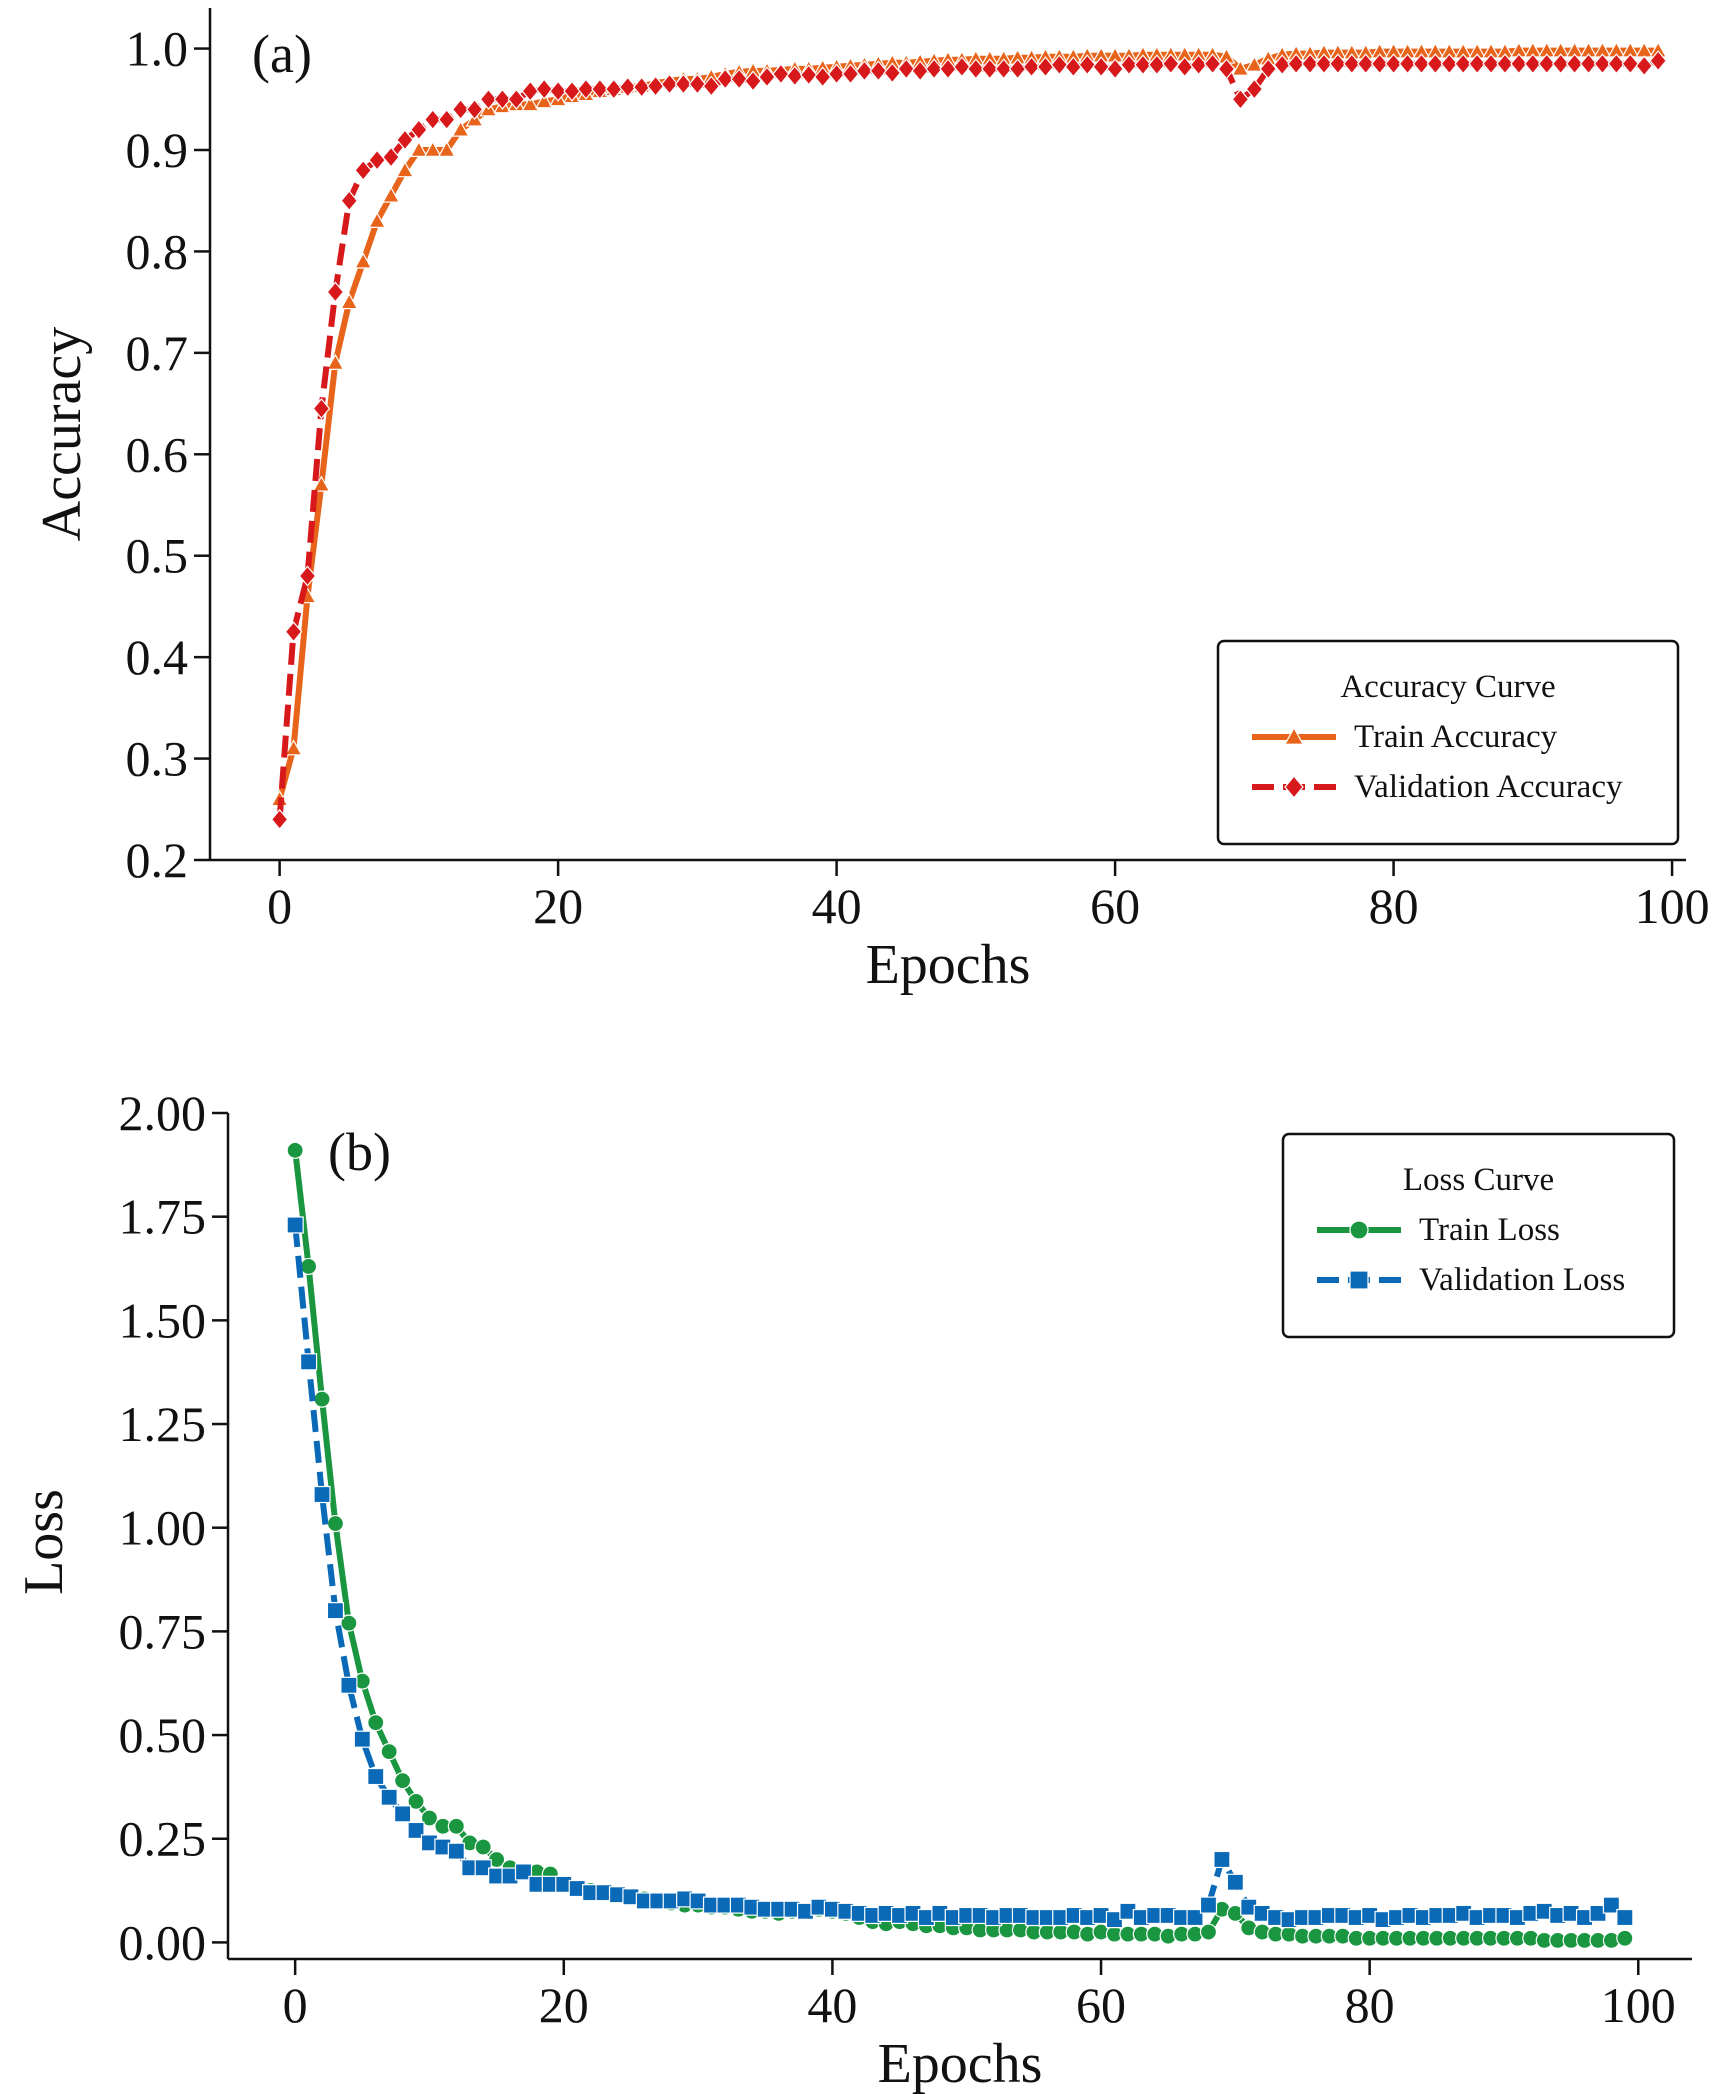 The width and height of the screenshot is (1712, 2094). Describe the element at coordinates (157, 556) in the screenshot. I see `y-tick-label: 0.5` at that location.